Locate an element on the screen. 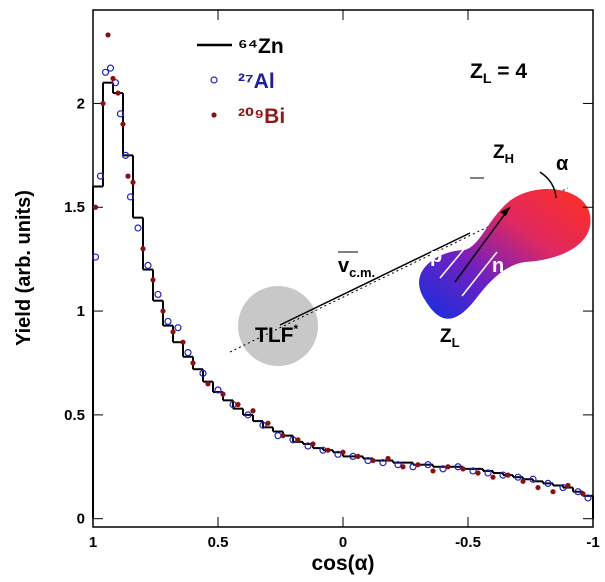 The image size is (605, 582). annotation-rest: = 4 is located at coordinates (509, 71).